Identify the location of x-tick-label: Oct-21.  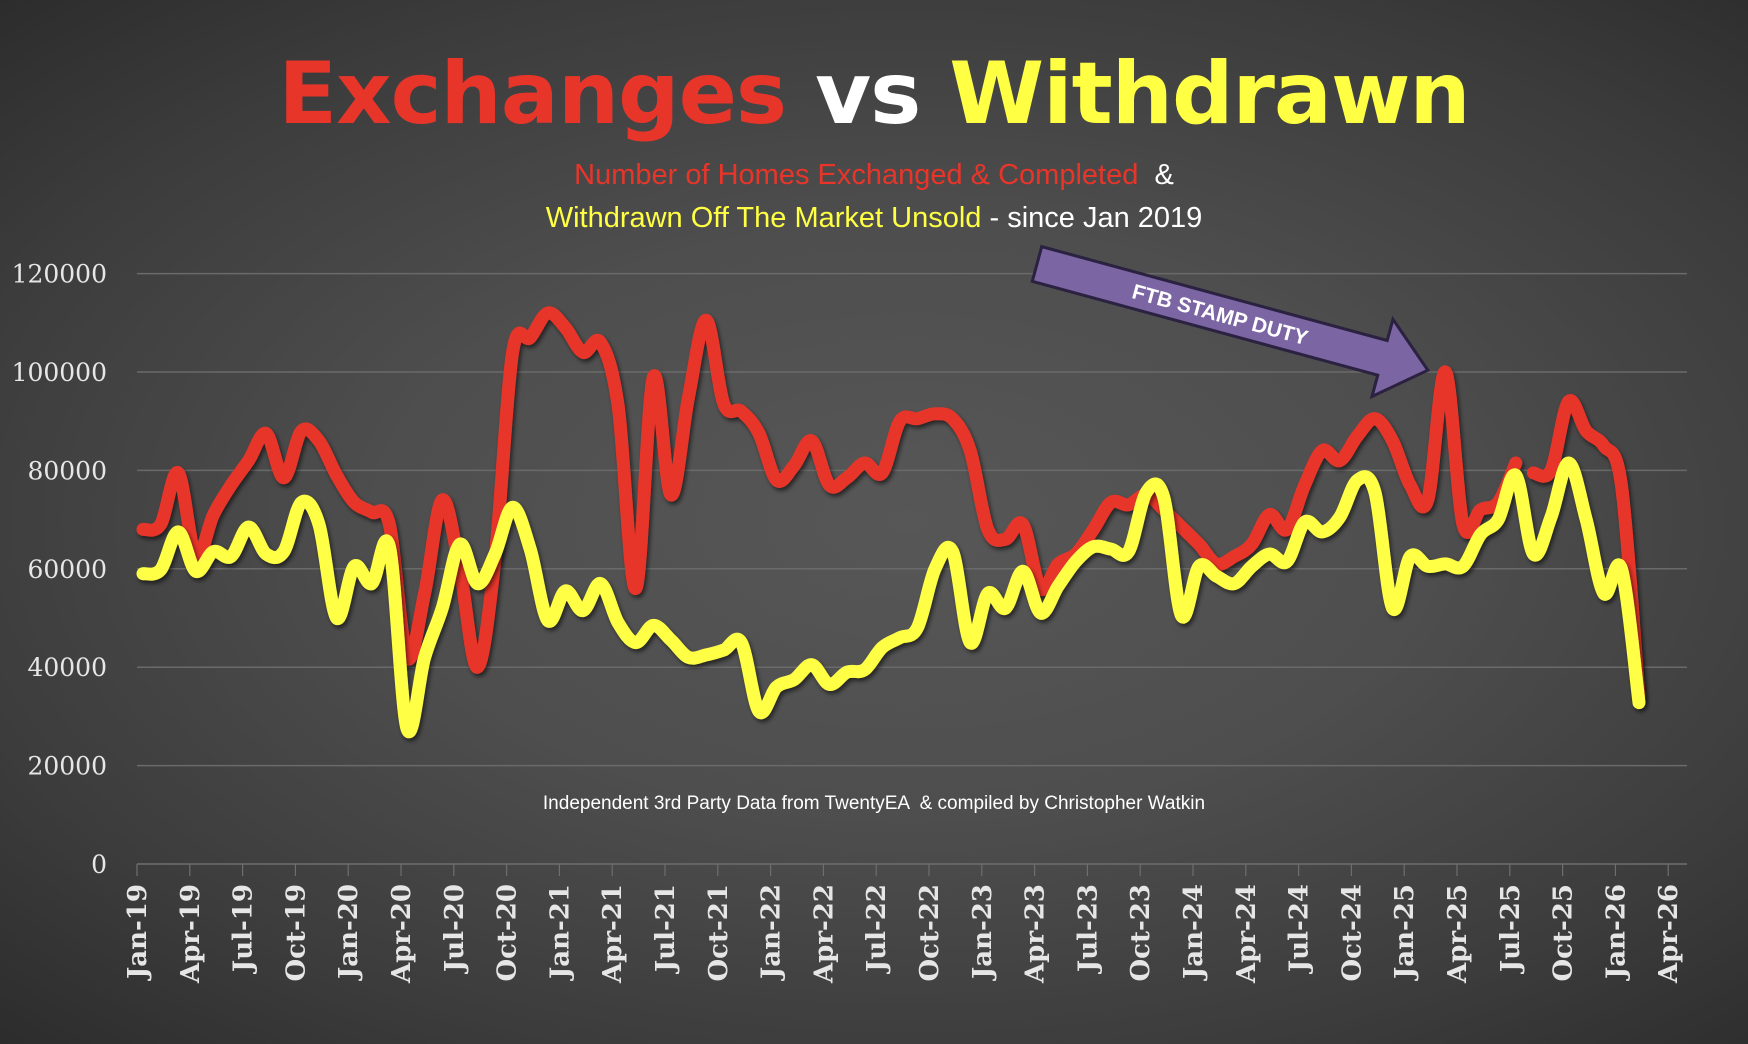
(719, 932).